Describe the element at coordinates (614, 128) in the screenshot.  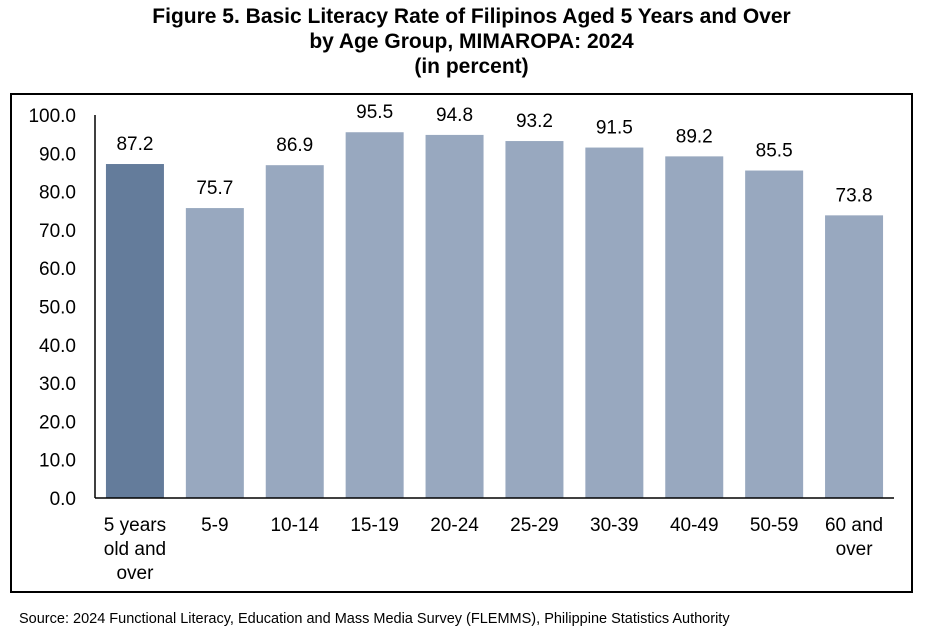
I see `data-label: 91.5` at that location.